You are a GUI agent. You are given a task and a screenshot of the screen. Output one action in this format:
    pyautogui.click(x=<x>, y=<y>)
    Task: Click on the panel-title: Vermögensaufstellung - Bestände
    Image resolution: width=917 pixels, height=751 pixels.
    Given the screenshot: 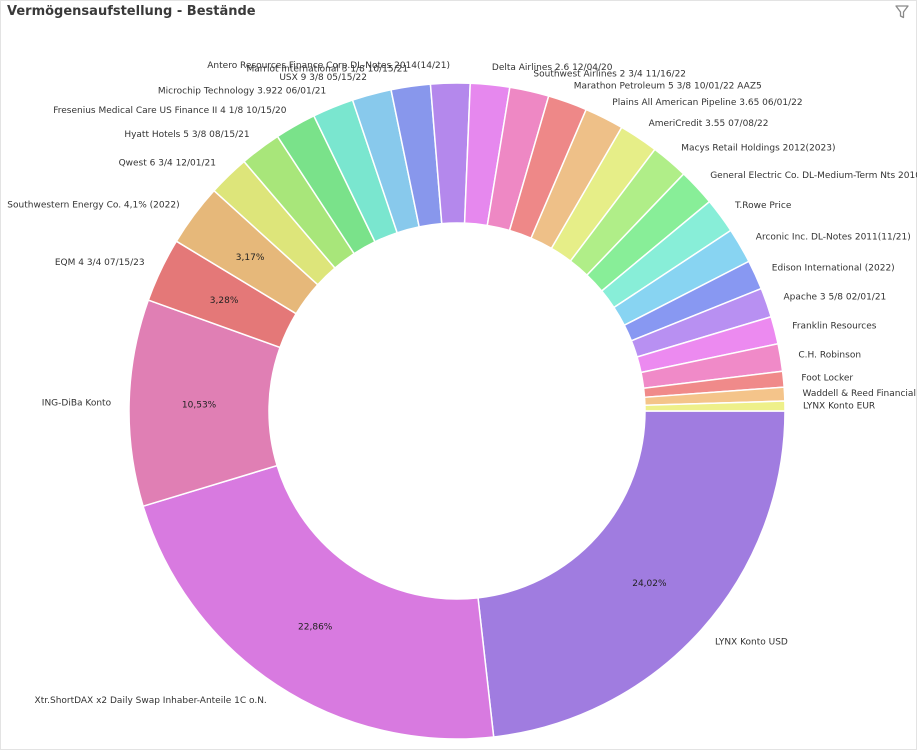 What is the action you would take?
    pyautogui.click(x=131, y=11)
    